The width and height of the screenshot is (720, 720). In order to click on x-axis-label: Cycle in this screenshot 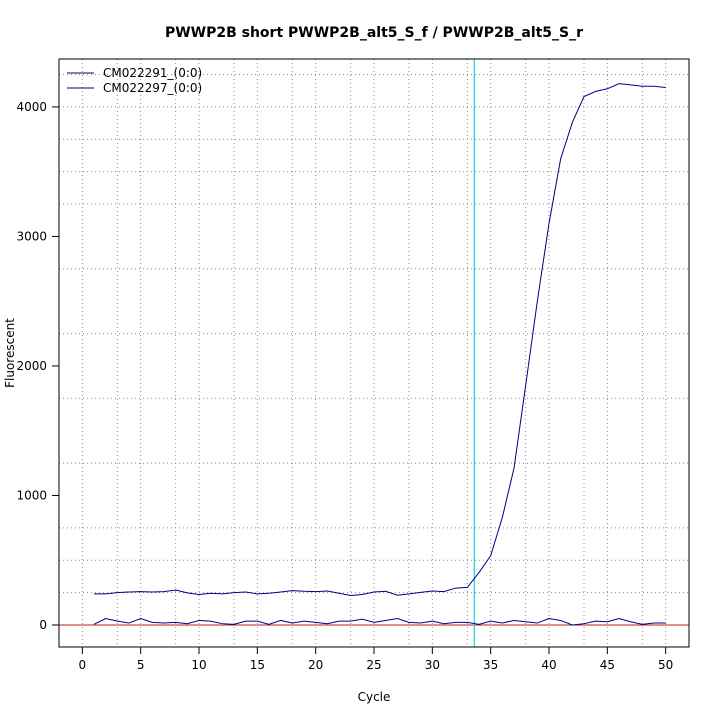, I will do `click(374, 697)`.